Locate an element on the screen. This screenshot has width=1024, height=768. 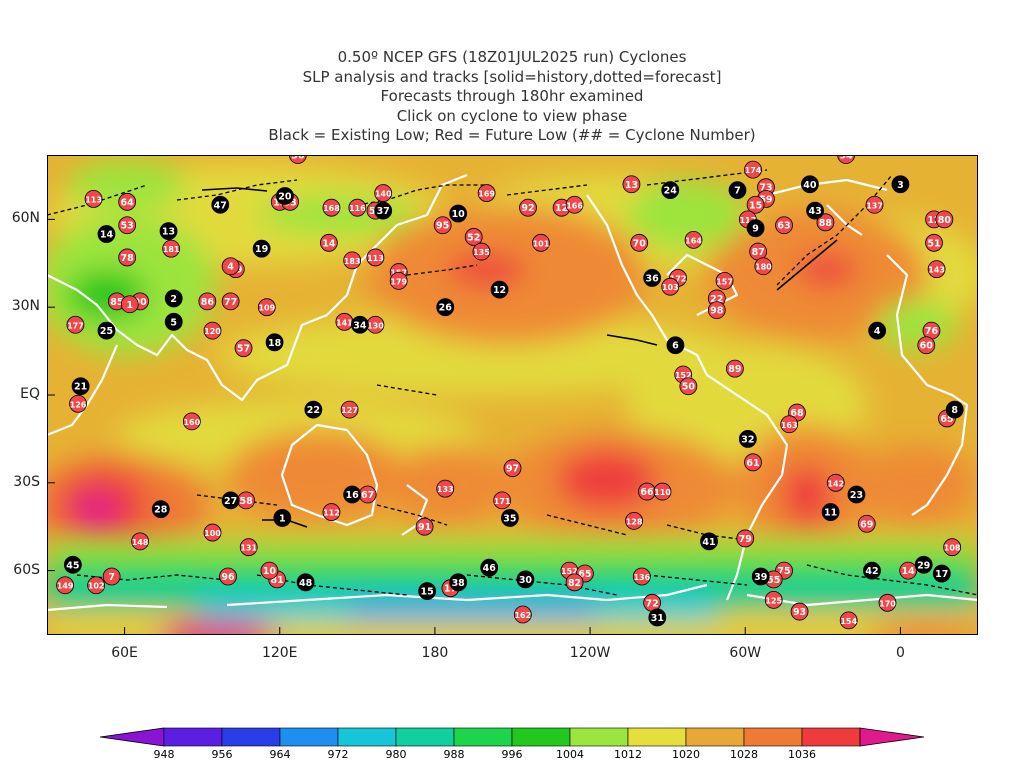
future-low-marker: 79 is located at coordinates (745, 538).